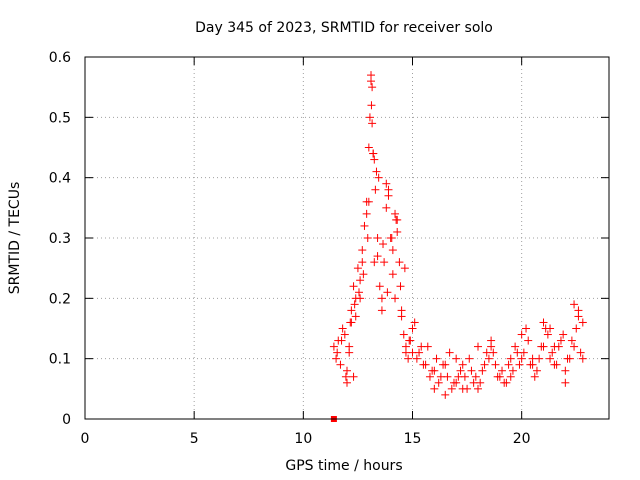 This screenshot has height=480, width=640. What do you see at coordinates (15, 238) in the screenshot?
I see `y-axis-label: SRMTID / TECUs` at bounding box center [15, 238].